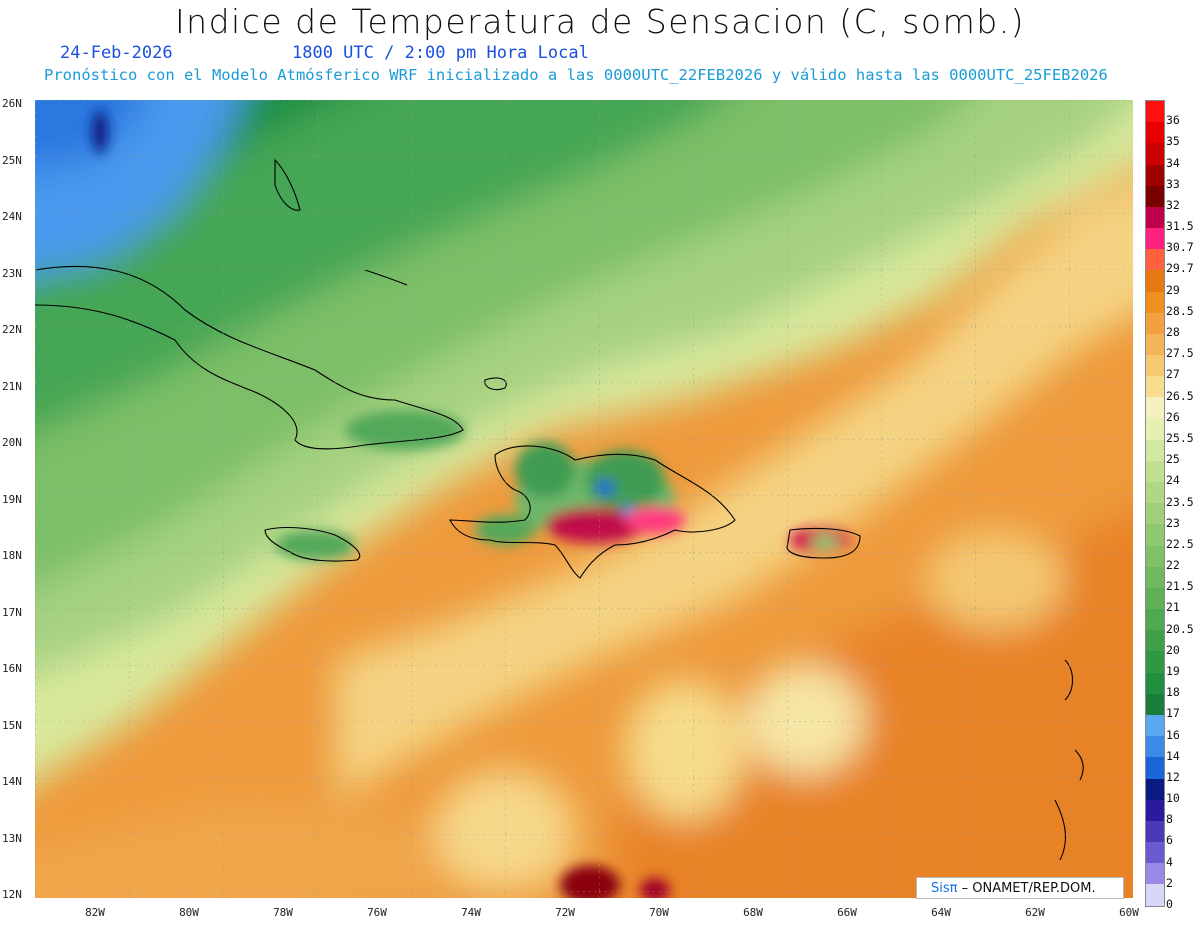  Describe the element at coordinates (1180, 437) in the screenshot. I see `colorbar-label: 25.5` at that location.